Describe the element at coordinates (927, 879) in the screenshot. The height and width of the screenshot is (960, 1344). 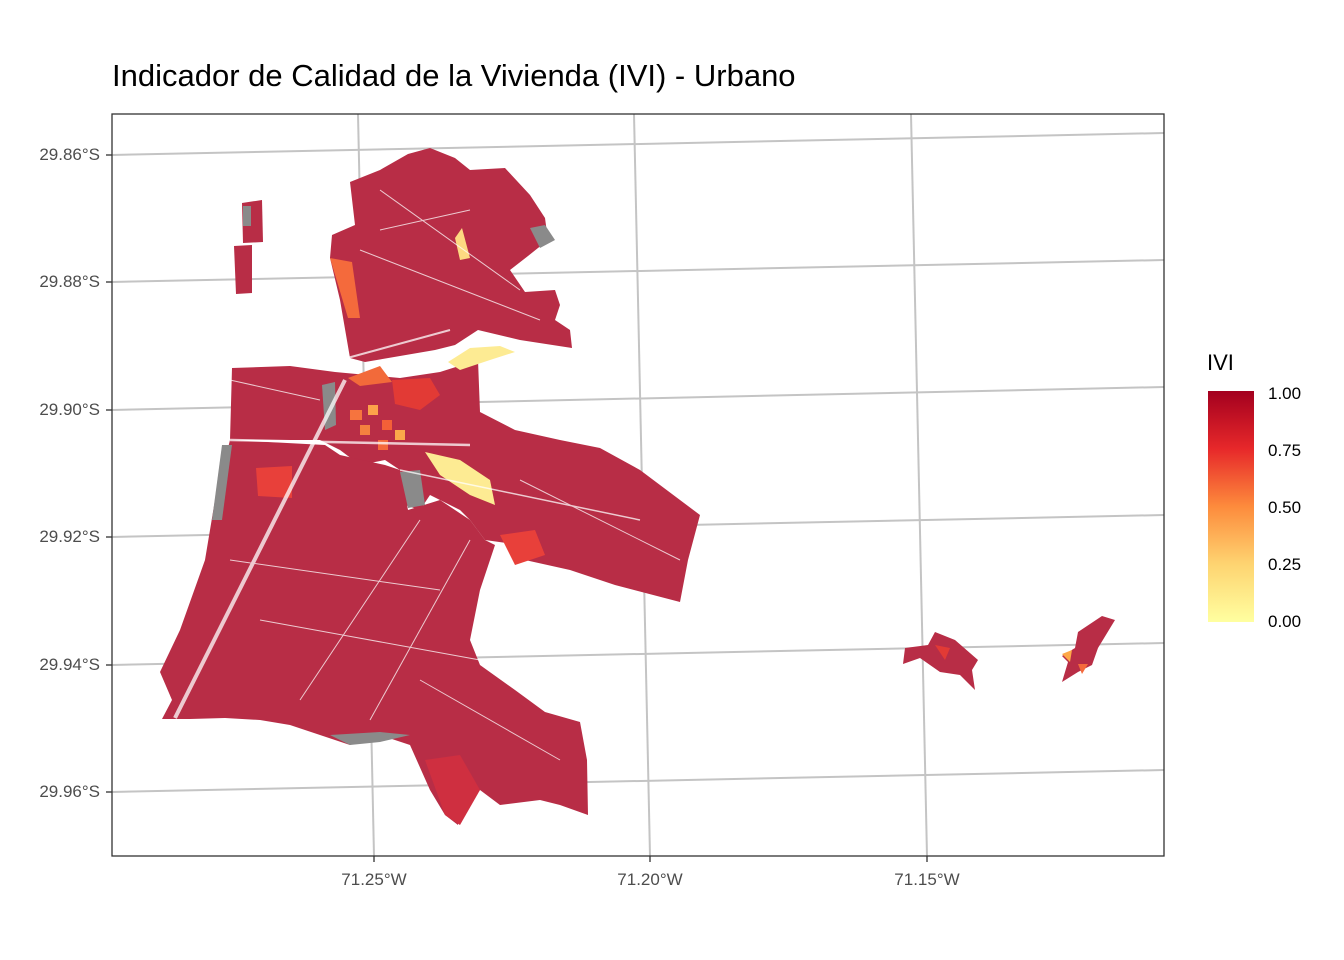
I see `x-tick-label-3: 71.15°W` at that location.